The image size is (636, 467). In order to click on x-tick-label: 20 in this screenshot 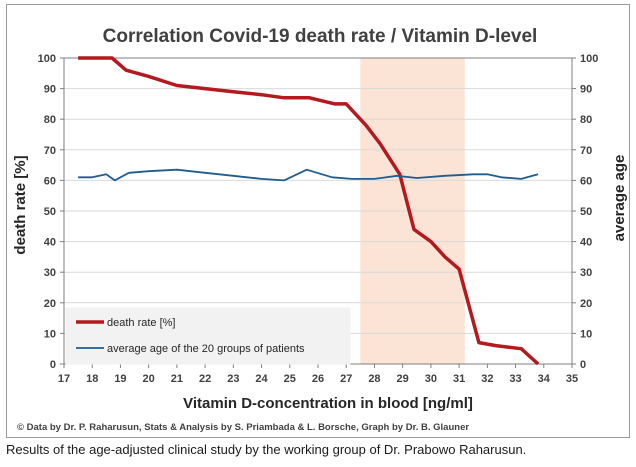, I will do `click(149, 379)`.